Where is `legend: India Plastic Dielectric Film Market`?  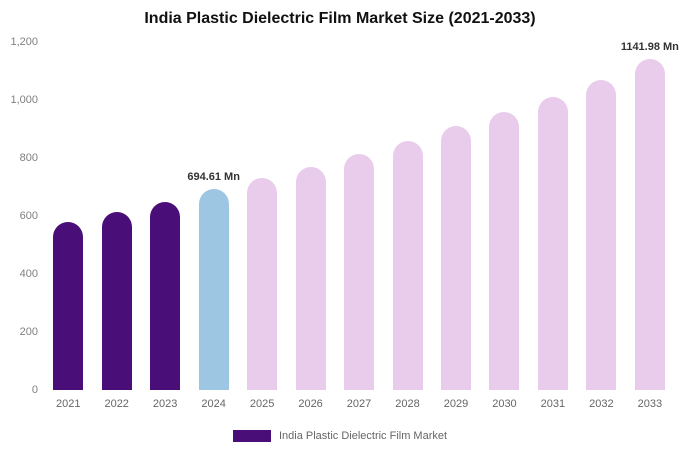 legend: India Plastic Dielectric Film Market is located at coordinates (340, 436).